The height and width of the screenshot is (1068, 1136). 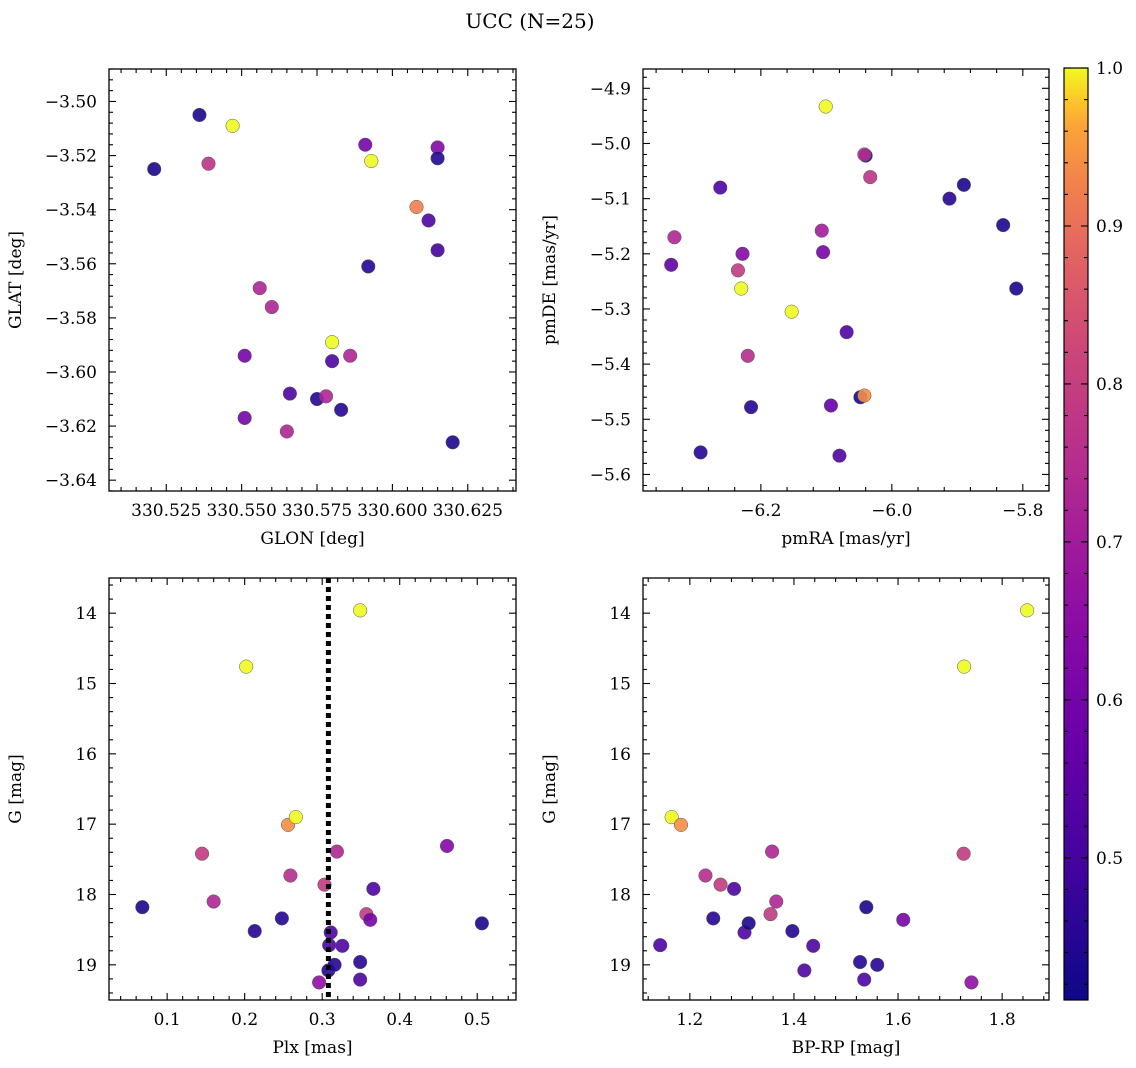 What do you see at coordinates (167, 1020) in the screenshot?
I see `x-tick-label: 0.1` at bounding box center [167, 1020].